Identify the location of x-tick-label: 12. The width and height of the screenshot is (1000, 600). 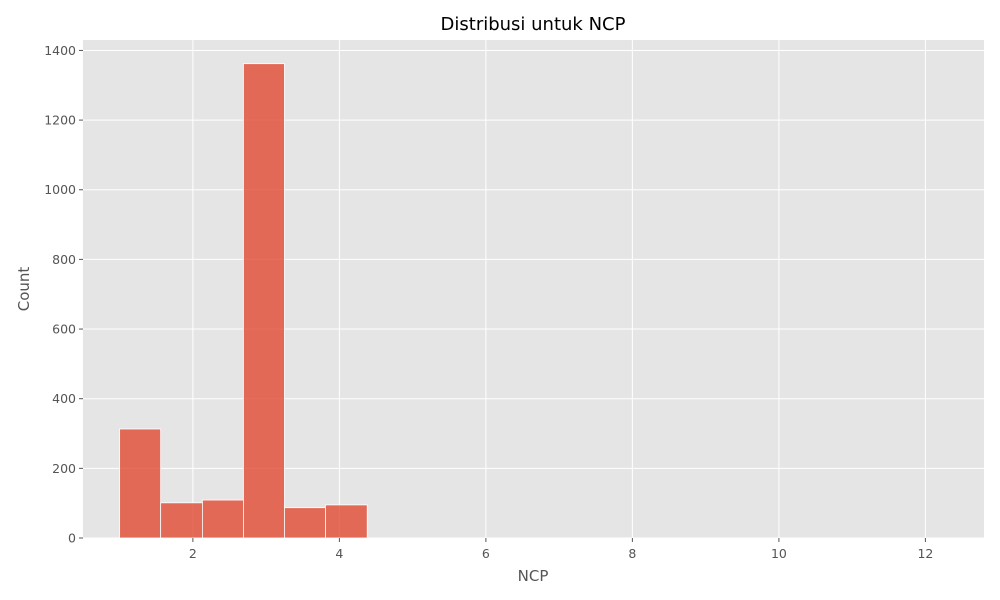
(925, 553).